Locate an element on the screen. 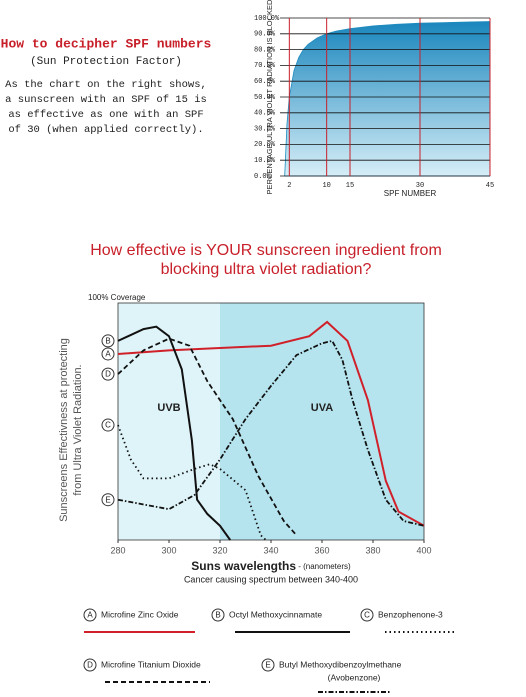 This screenshot has height=697, width=526. x-axis-label: Suns wavelengths - (nanometers) is located at coordinates (271, 566).